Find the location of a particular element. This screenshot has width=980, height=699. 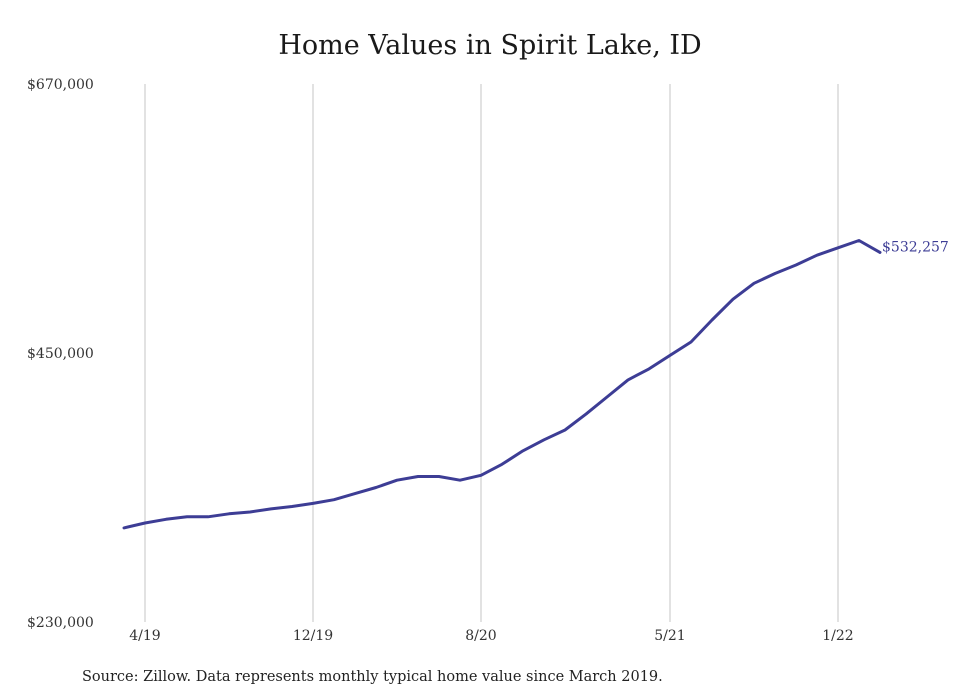

x-axis: 4/19 12/19 8/20 5/21 1/22 is located at coordinates (491, 636).